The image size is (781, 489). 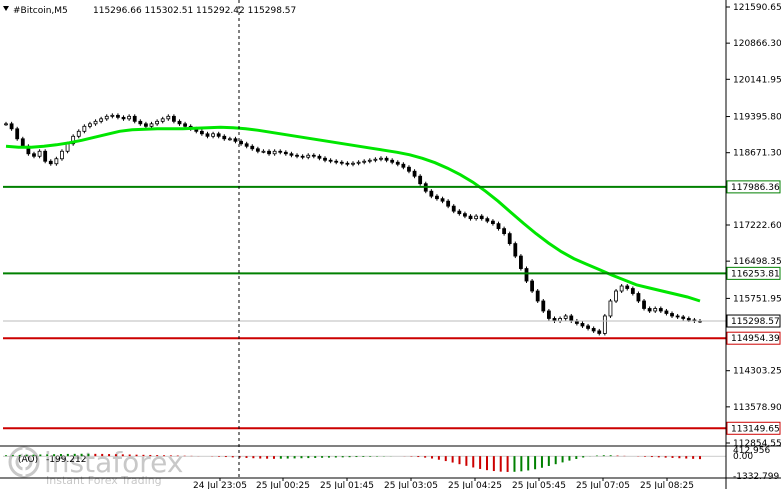 What do you see at coordinates (411, 485) in the screenshot?
I see `x-tick-label: 25 Jul 03:05` at bounding box center [411, 485].